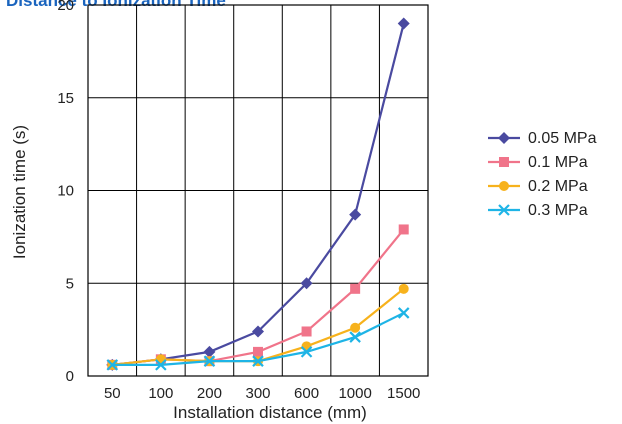  I want to click on legend-label: 0.05 MPa, so click(562, 138).